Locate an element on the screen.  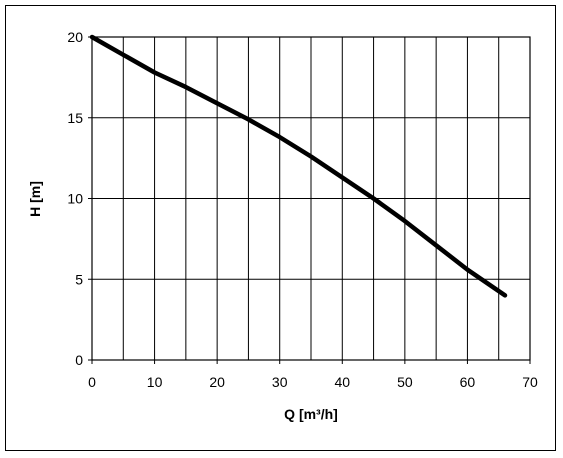
x-tick-label: 60 is located at coordinates (468, 382).